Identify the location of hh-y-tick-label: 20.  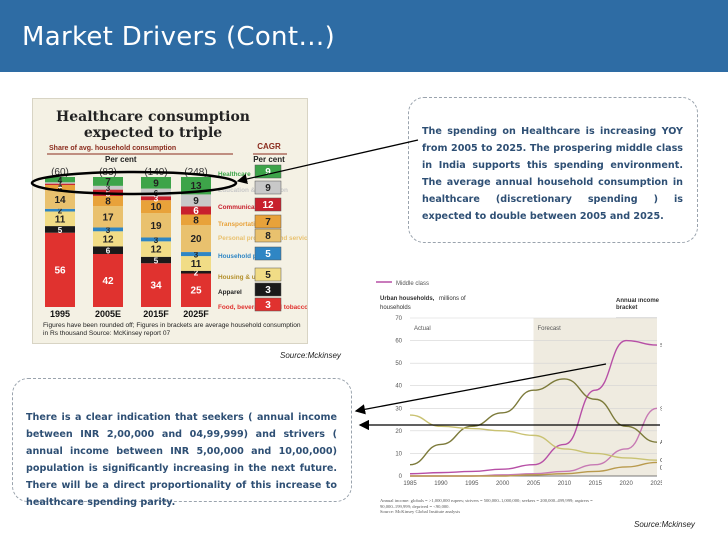
(398, 432).